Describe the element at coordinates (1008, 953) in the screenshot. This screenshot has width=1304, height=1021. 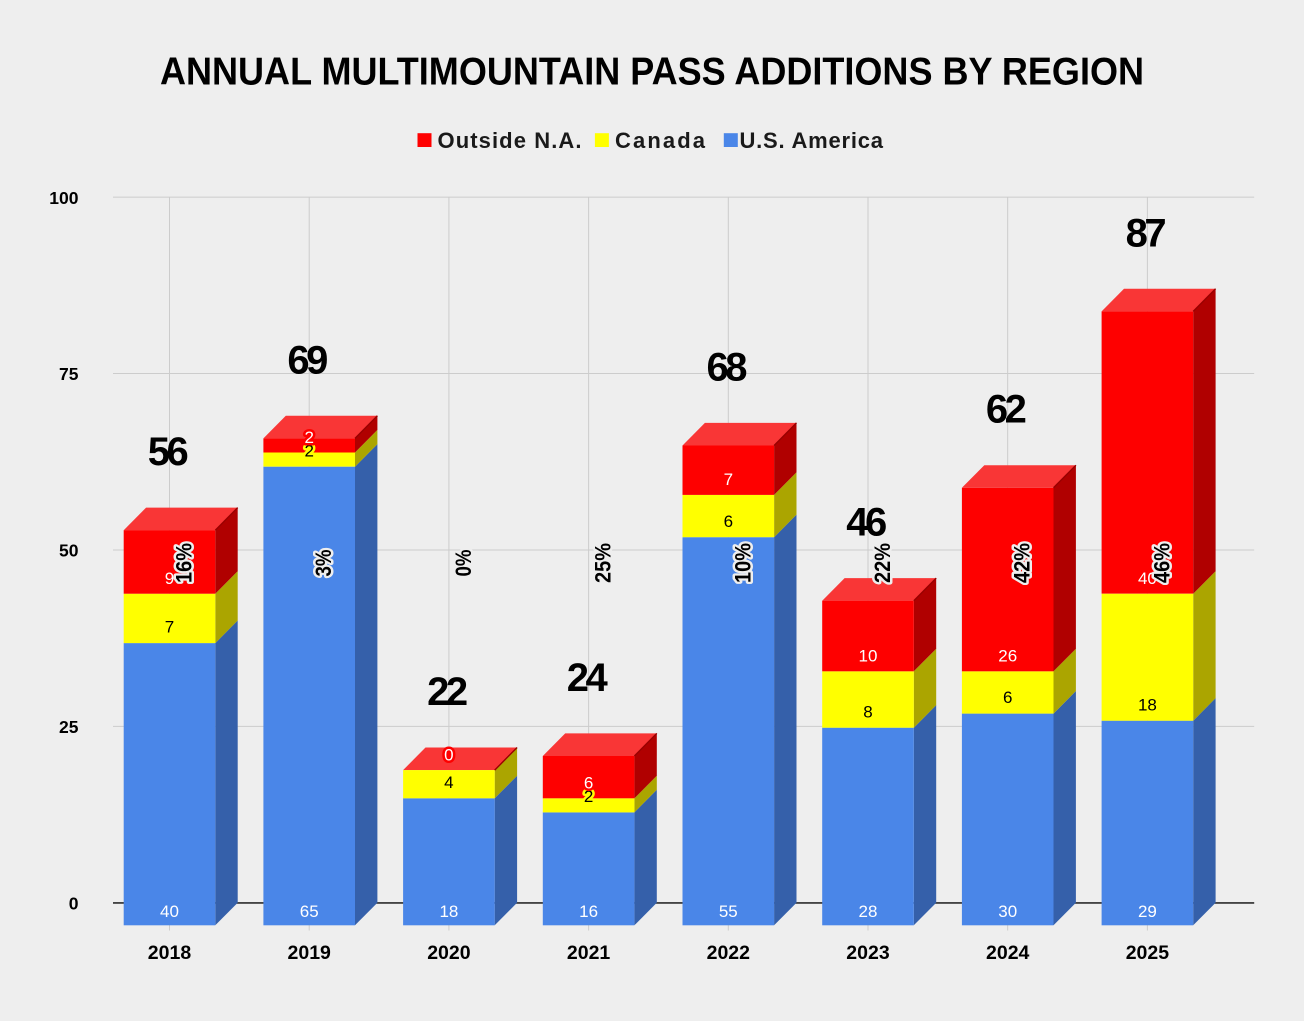
I see `svg-text: 2024` at that location.